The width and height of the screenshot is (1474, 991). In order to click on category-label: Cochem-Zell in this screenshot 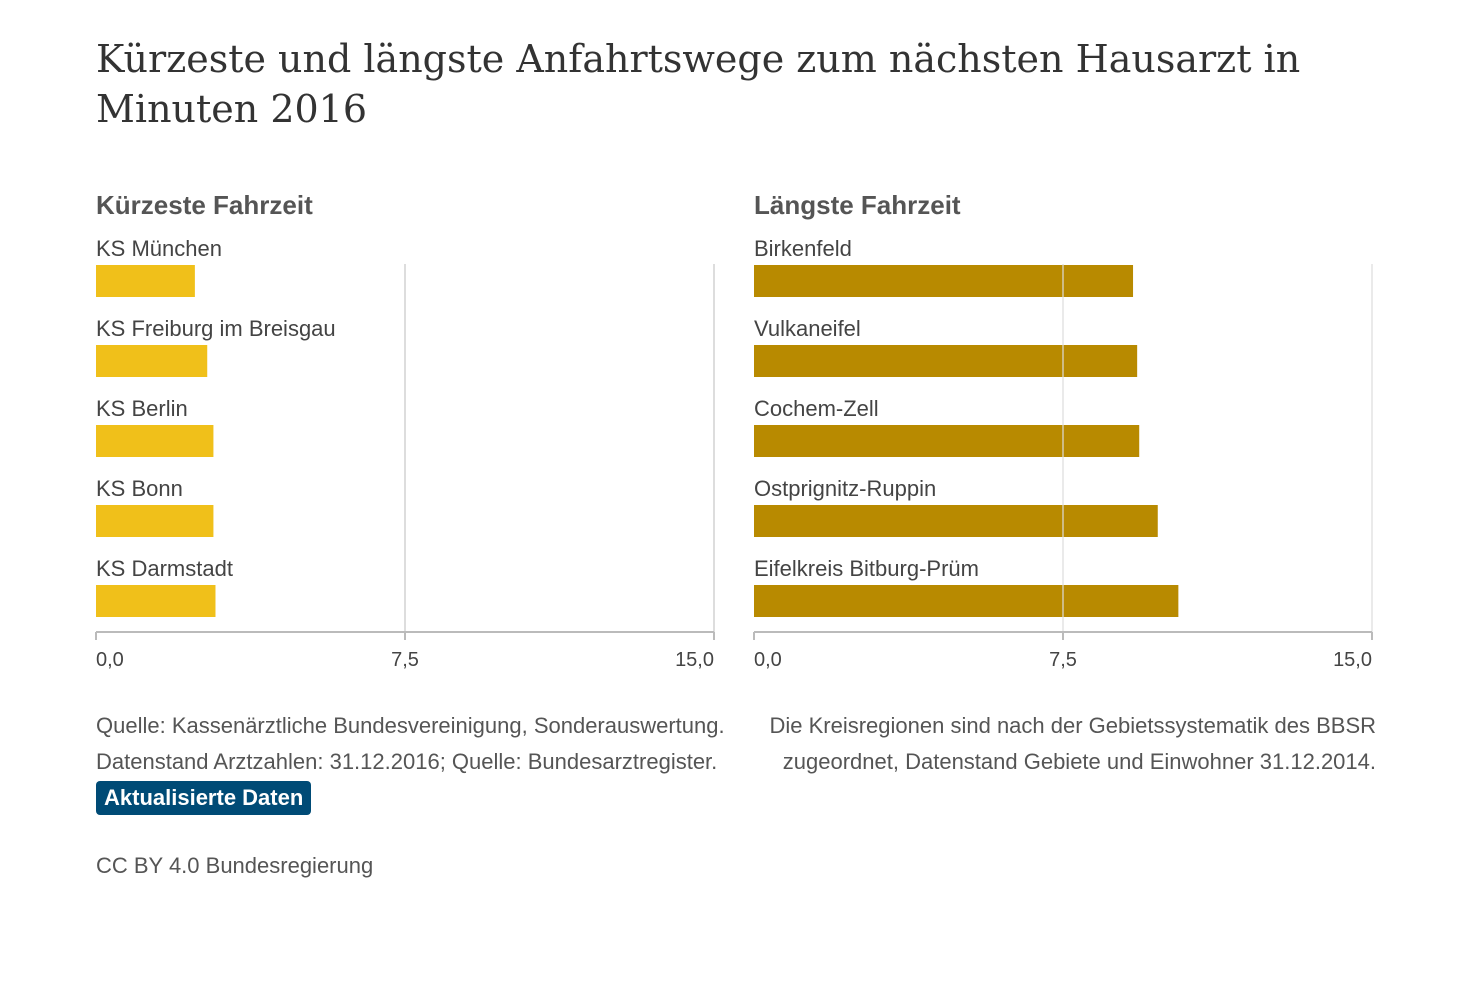, I will do `click(816, 408)`.